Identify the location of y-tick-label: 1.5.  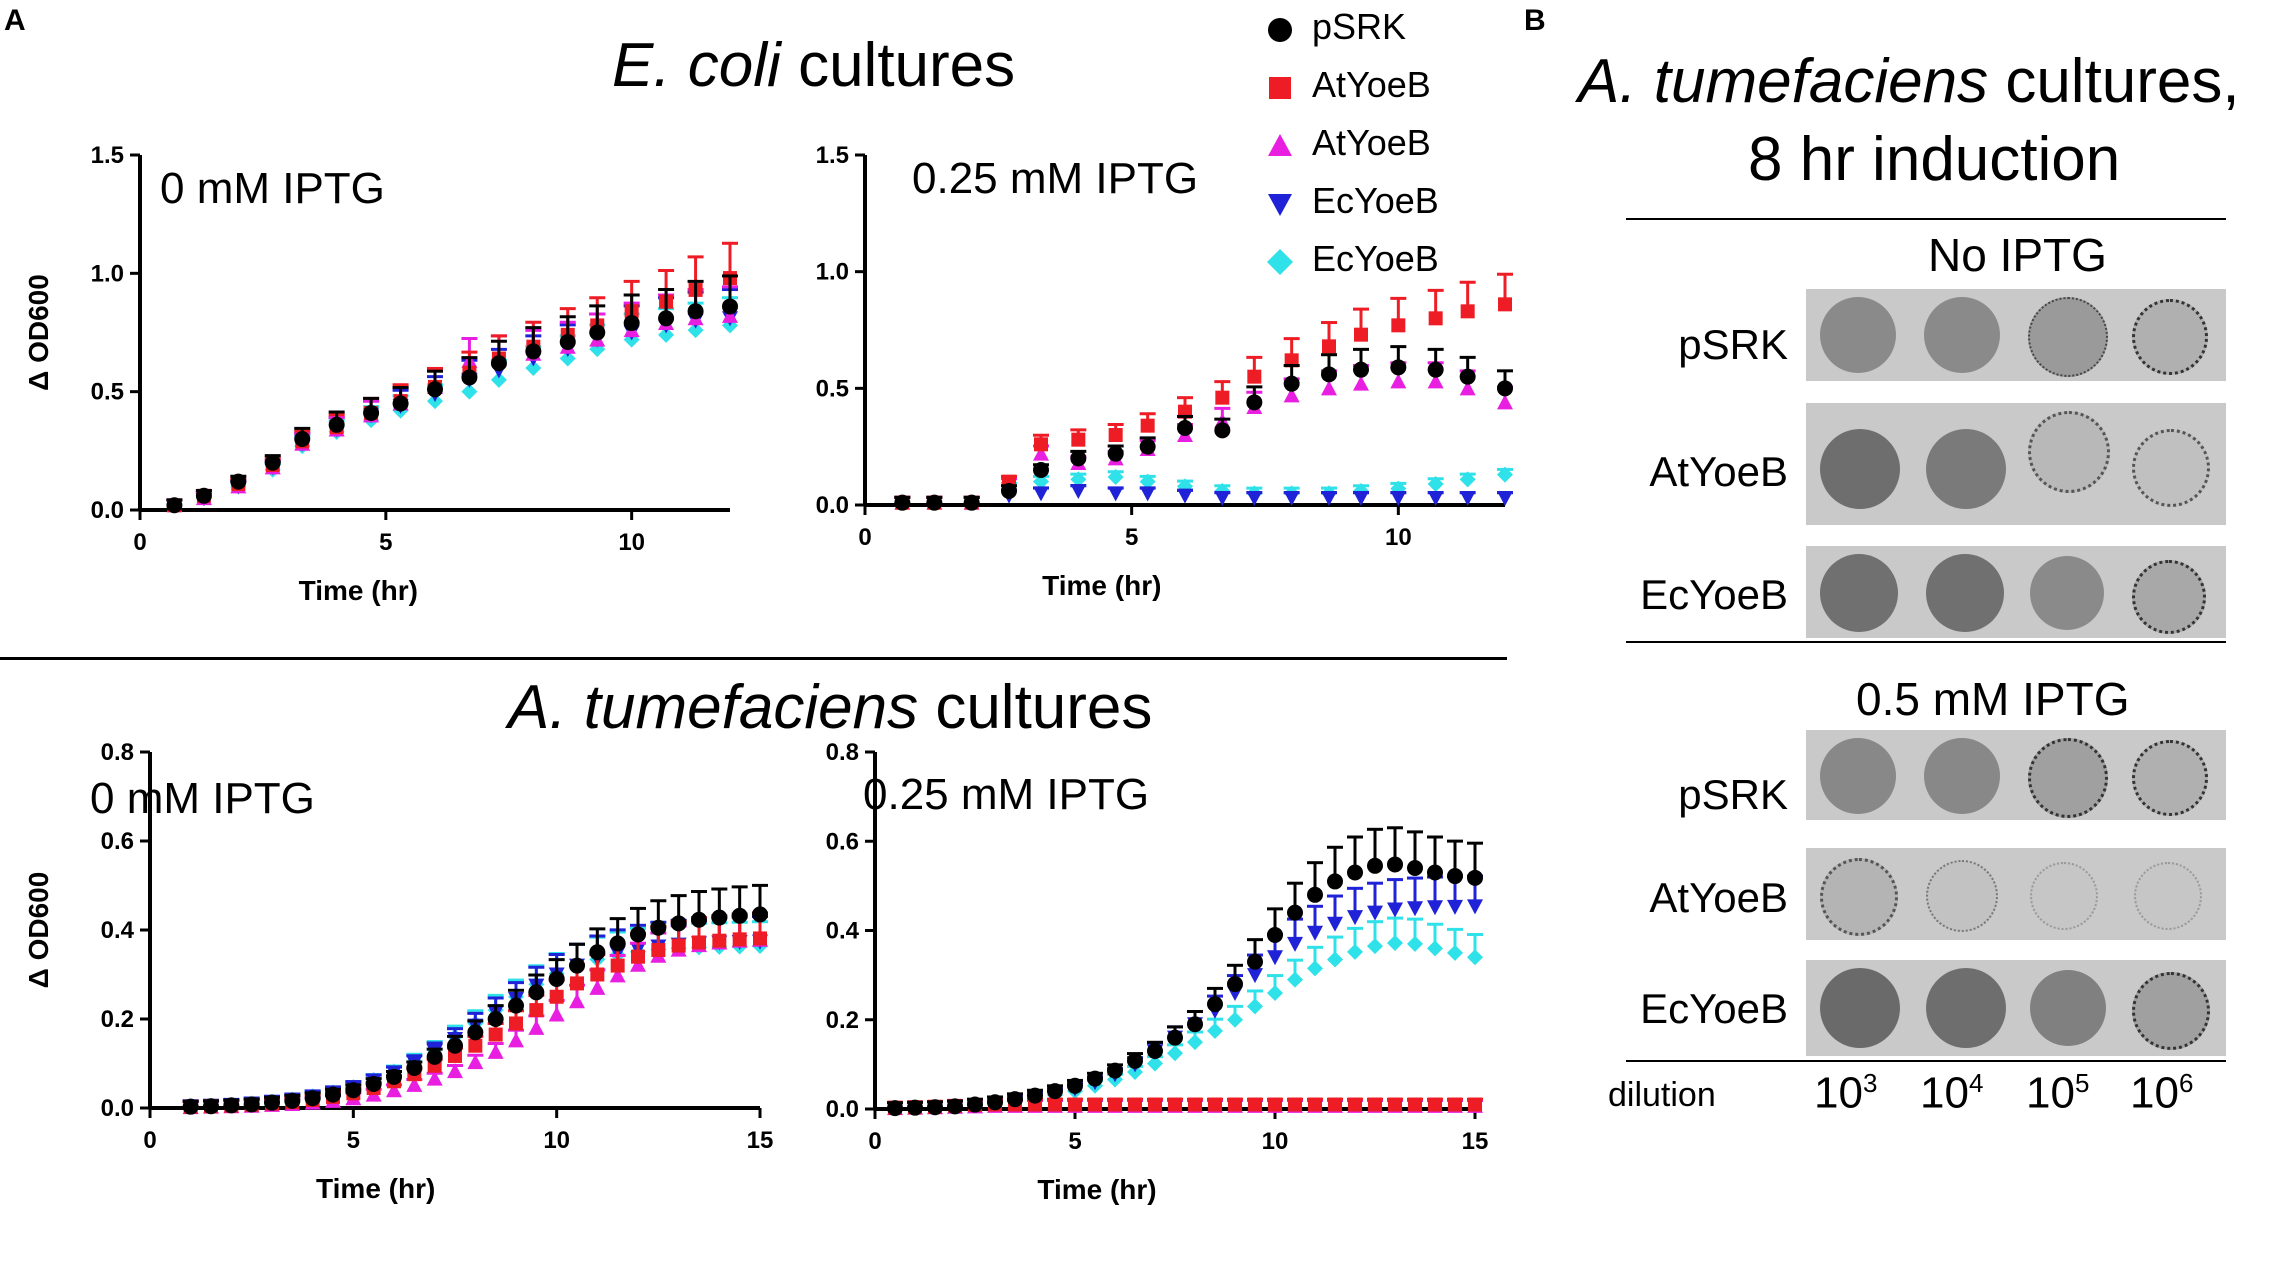
(107, 155).